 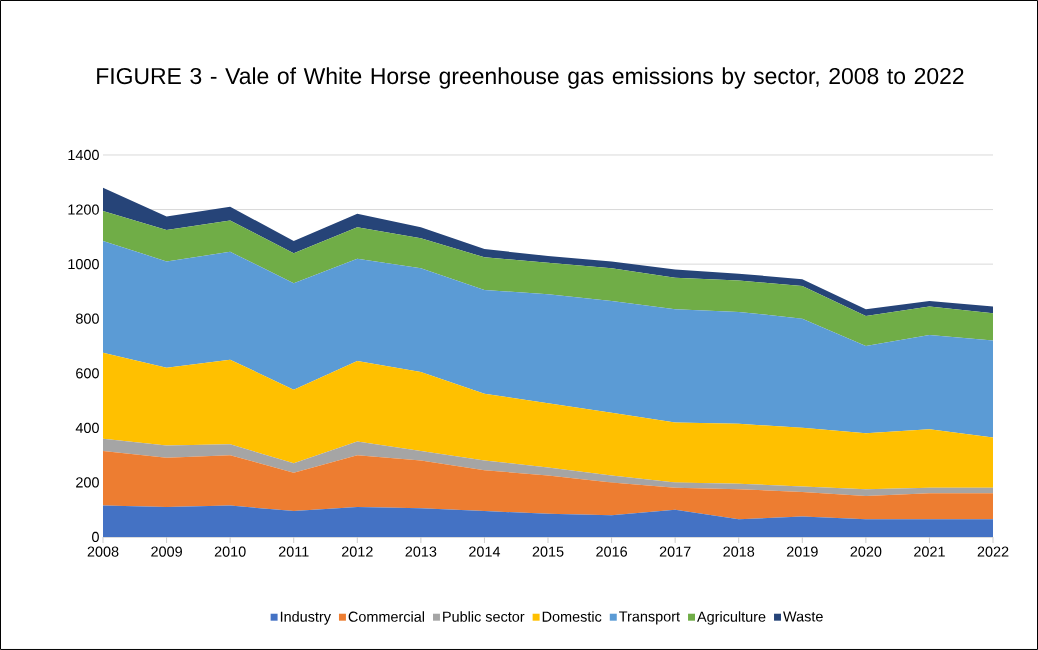 I want to click on y-tick-label: 0, so click(x=95, y=537).